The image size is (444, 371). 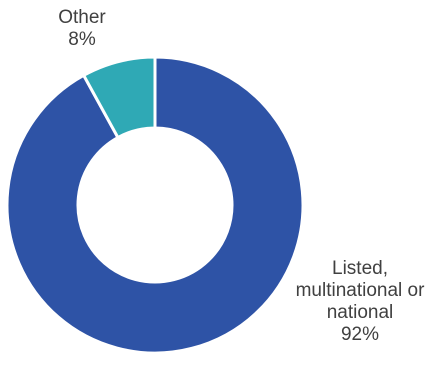 What do you see at coordinates (82, 39) in the screenshot?
I see `slice-label-other-value: 8%` at bounding box center [82, 39].